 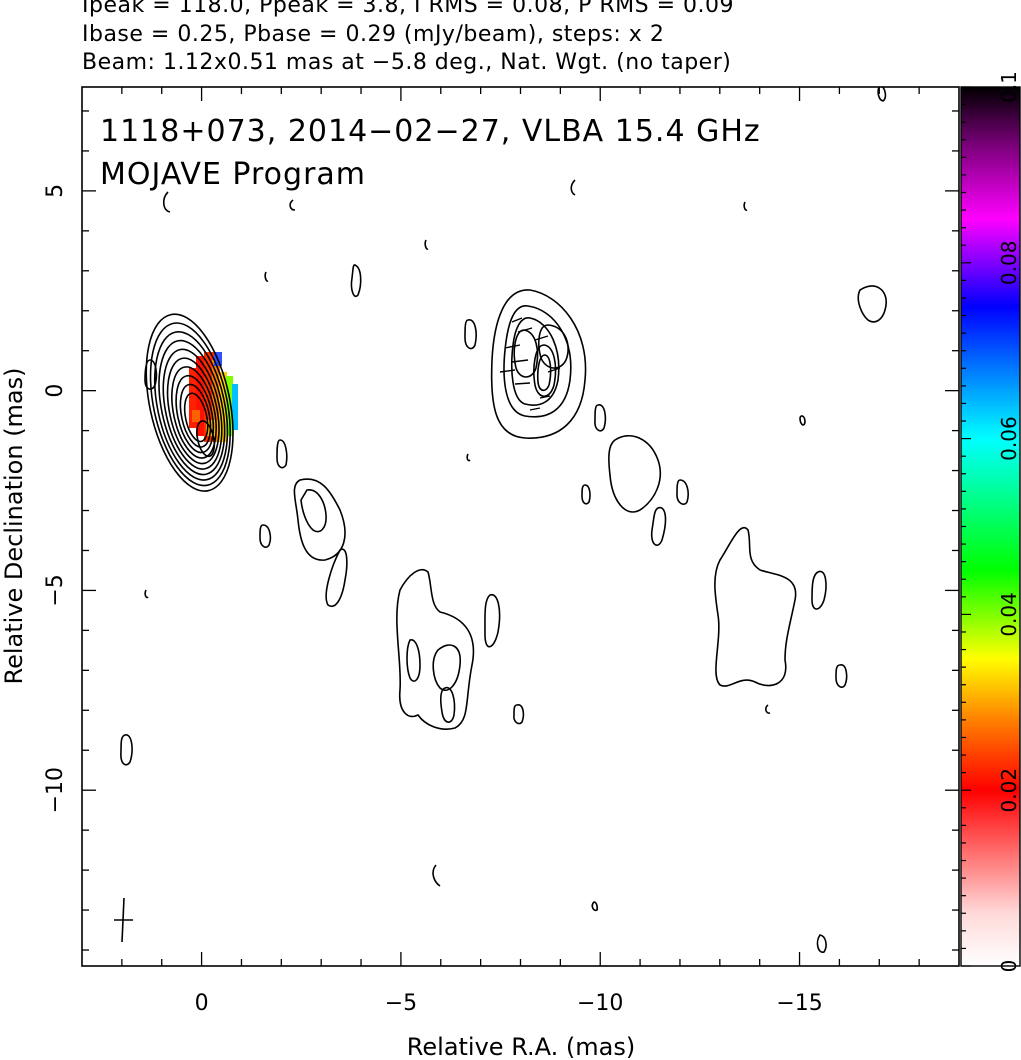 I want to click on x-tick-label: −5, so click(x=401, y=1003).